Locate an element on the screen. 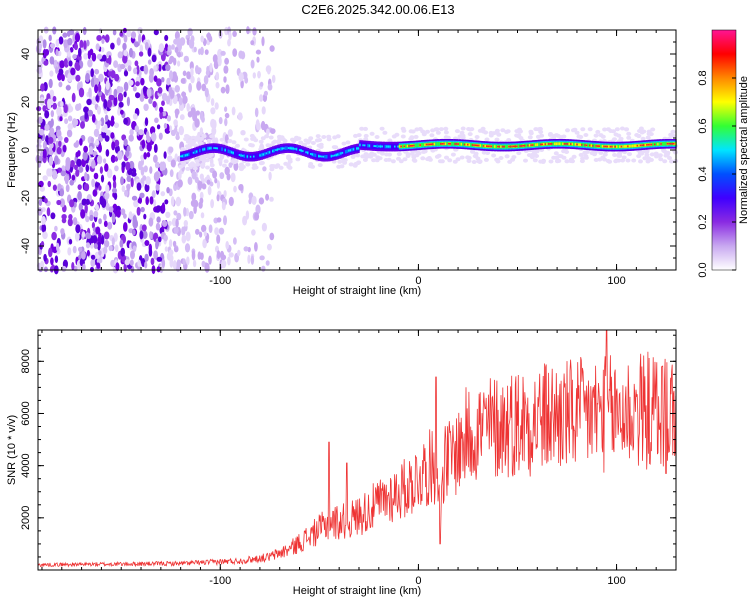 The image size is (750, 600). y-tick-label: 0 is located at coordinates (26, 150).